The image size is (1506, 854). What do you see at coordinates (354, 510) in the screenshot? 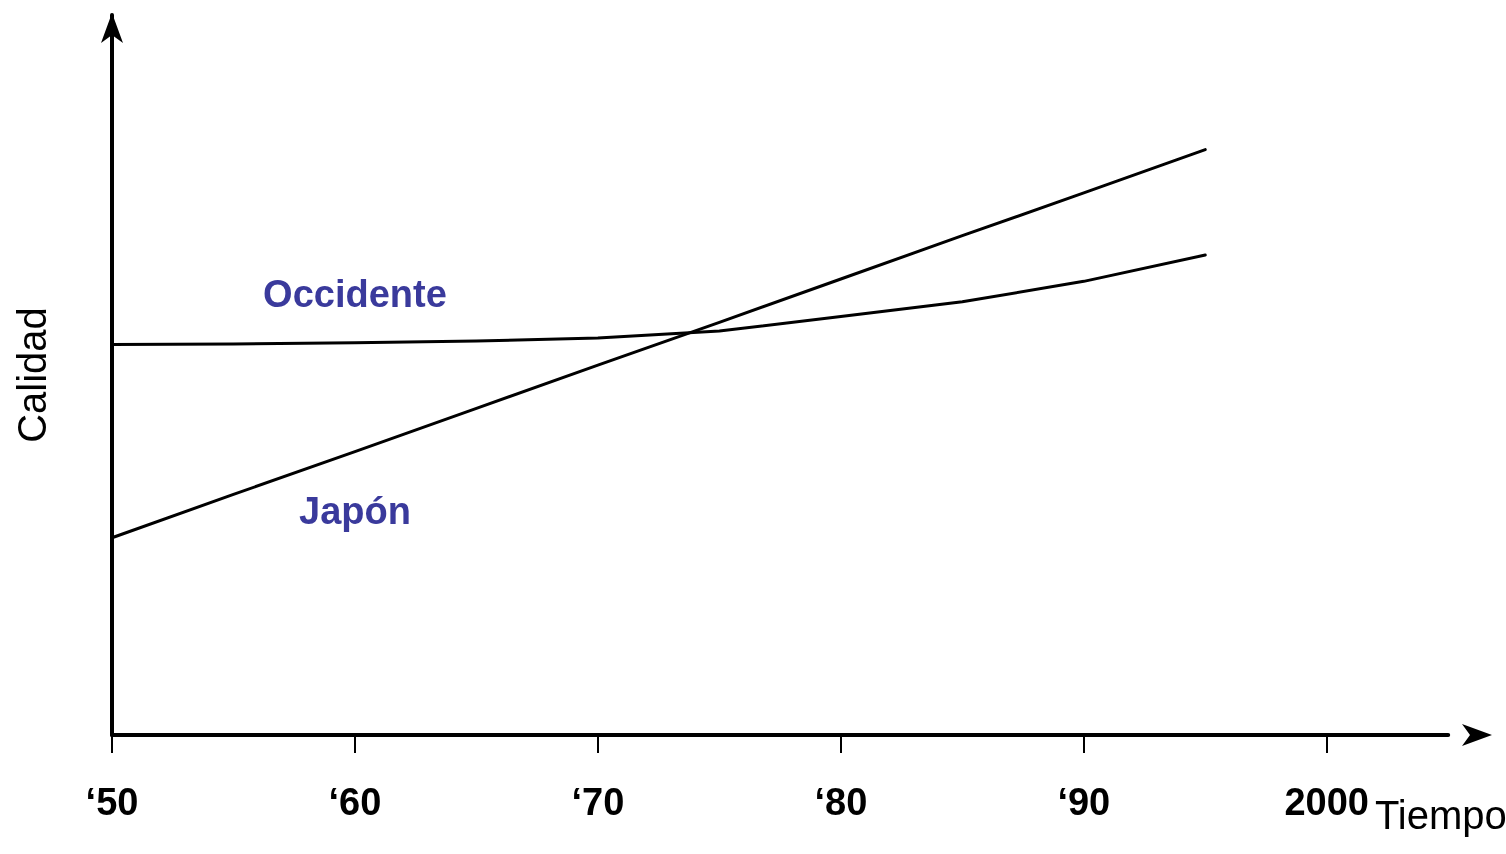
I see `series-label: Japón` at bounding box center [354, 510].